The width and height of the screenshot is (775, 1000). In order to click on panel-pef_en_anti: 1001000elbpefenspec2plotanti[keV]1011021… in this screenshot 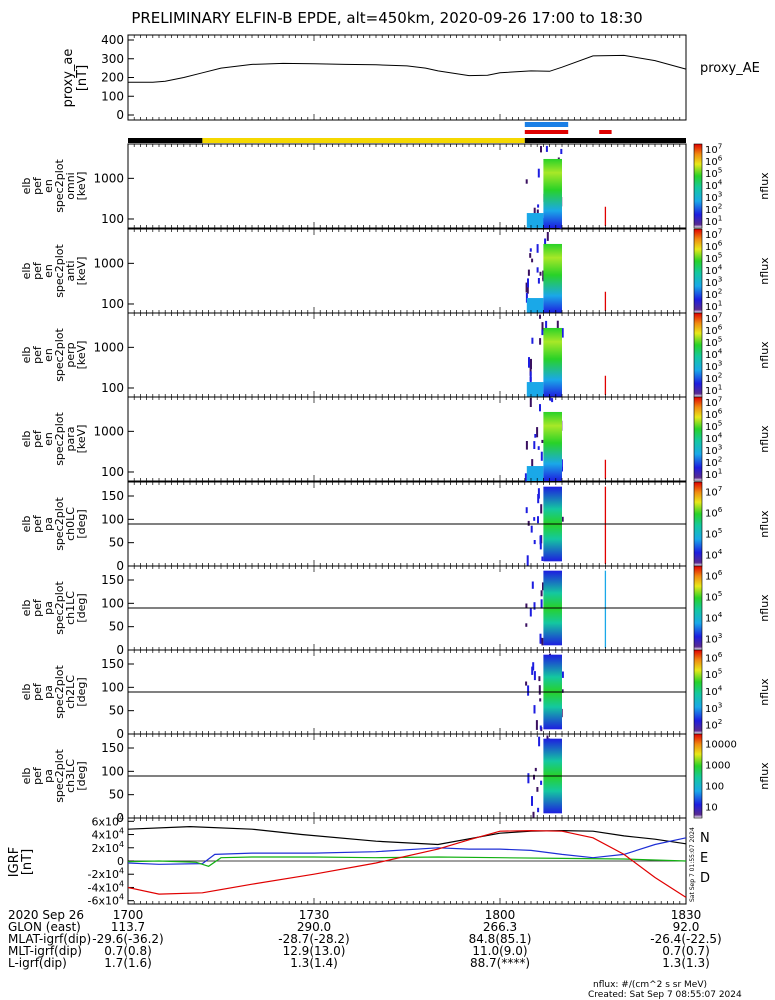, I will do `click(395, 270)`.